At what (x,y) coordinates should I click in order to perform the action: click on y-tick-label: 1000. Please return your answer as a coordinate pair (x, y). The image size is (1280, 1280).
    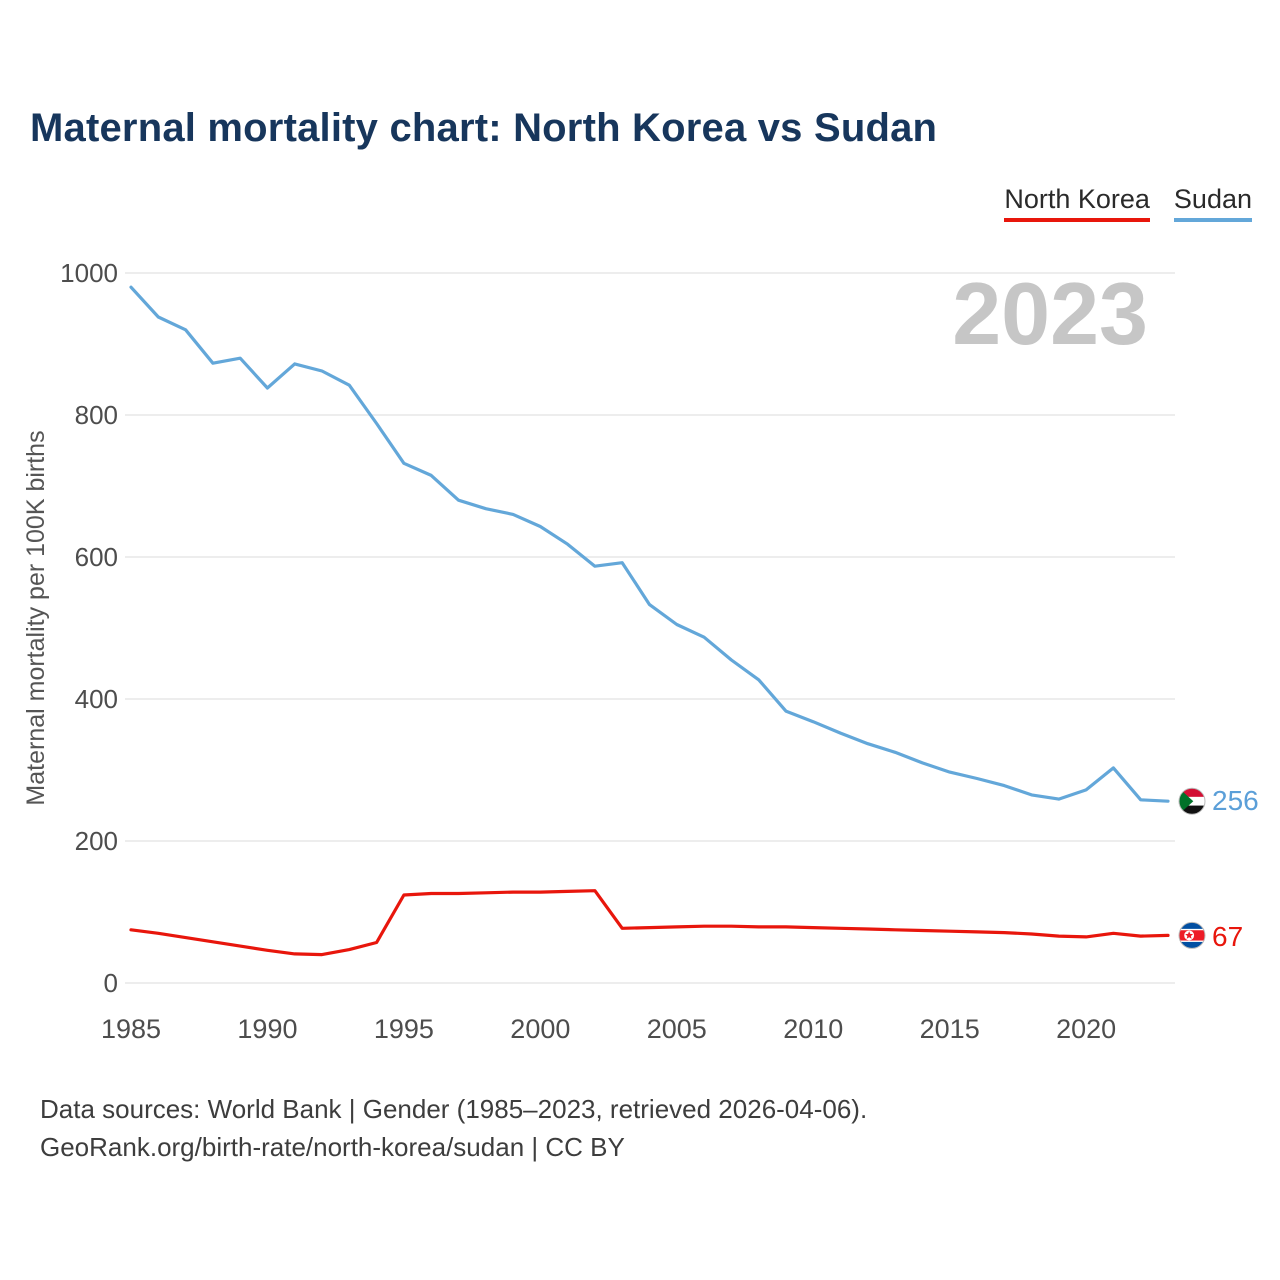
    Looking at the image, I should click on (89, 273).